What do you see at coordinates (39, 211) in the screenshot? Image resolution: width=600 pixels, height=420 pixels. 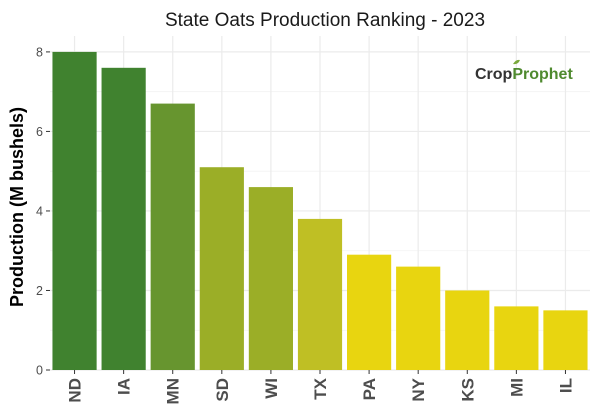 I see `y-tick-label: 4` at bounding box center [39, 211].